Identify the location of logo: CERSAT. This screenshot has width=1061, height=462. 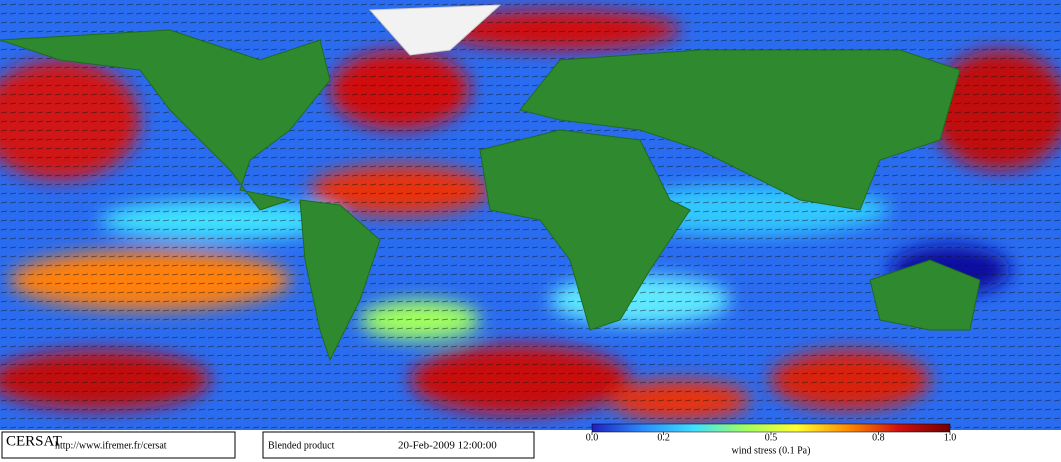
(34, 441).